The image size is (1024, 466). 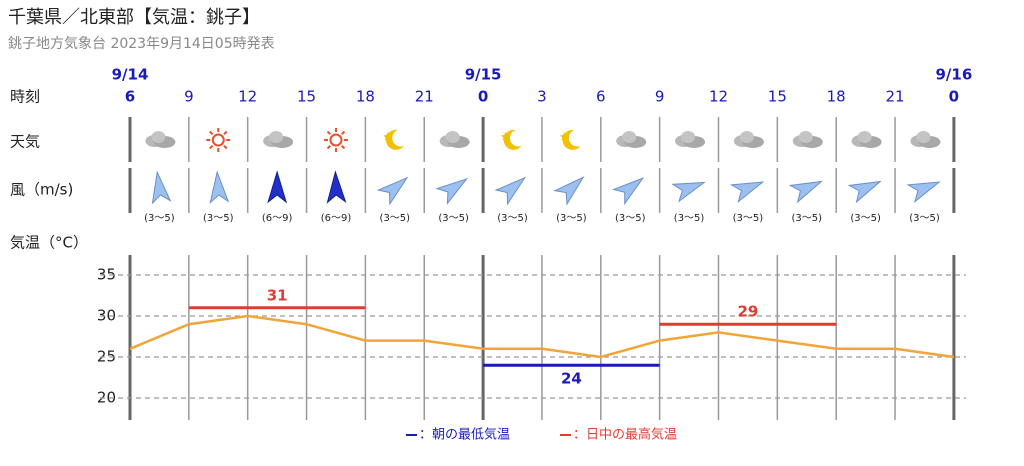 What do you see at coordinates (106, 357) in the screenshot?
I see `y-tick-label: 25` at bounding box center [106, 357].